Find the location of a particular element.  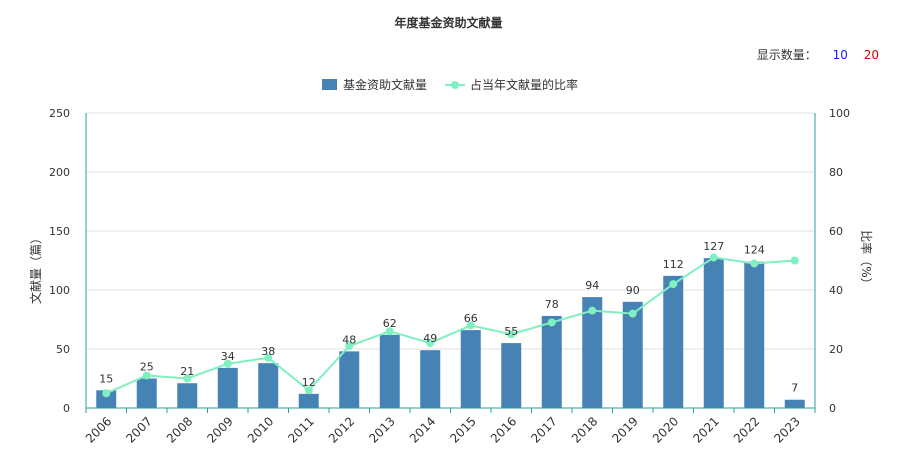

legend: 基金资助文献量 占当年文献量的比率 is located at coordinates (450, 84).